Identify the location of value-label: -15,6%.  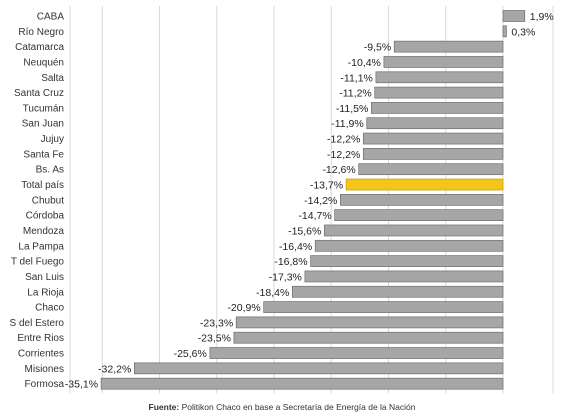
(304, 231).